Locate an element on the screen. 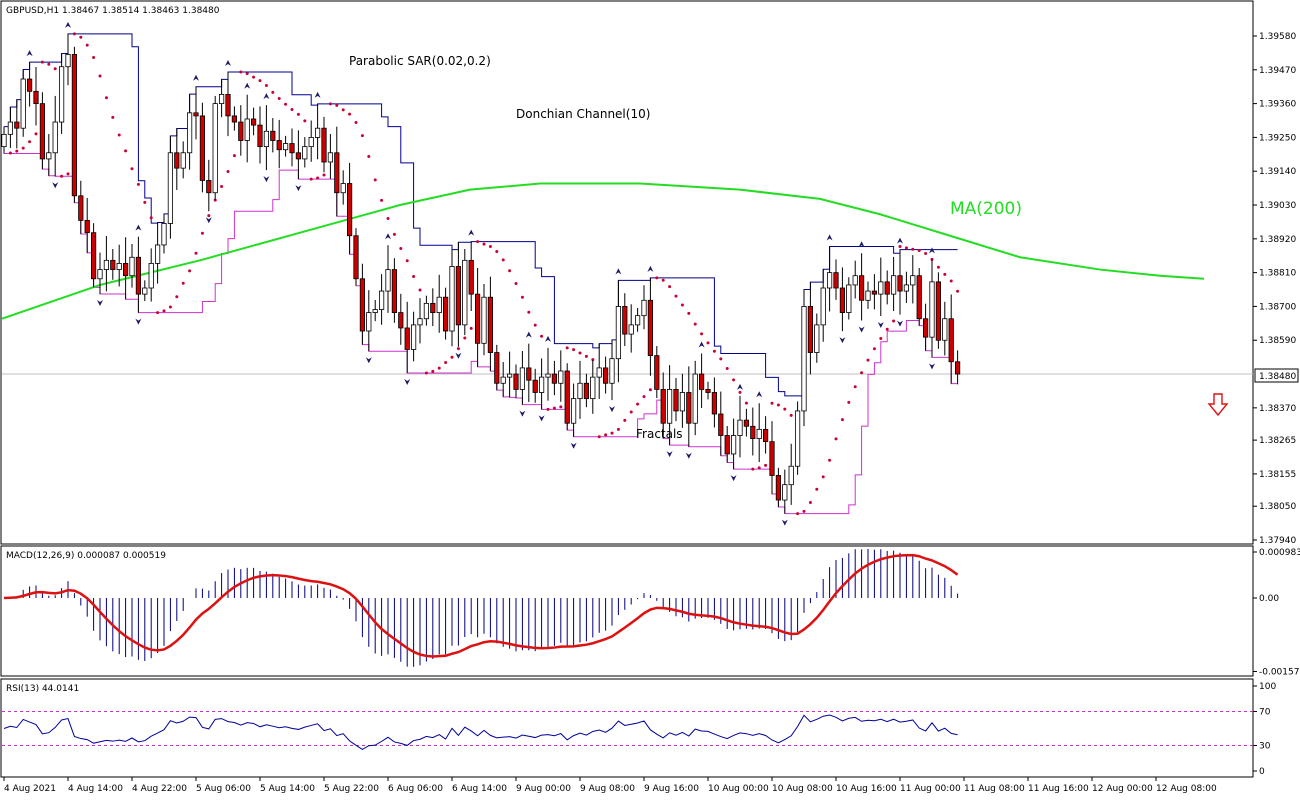 The image size is (1300, 802). rsi-panel-frame is located at coordinates (627, 728).